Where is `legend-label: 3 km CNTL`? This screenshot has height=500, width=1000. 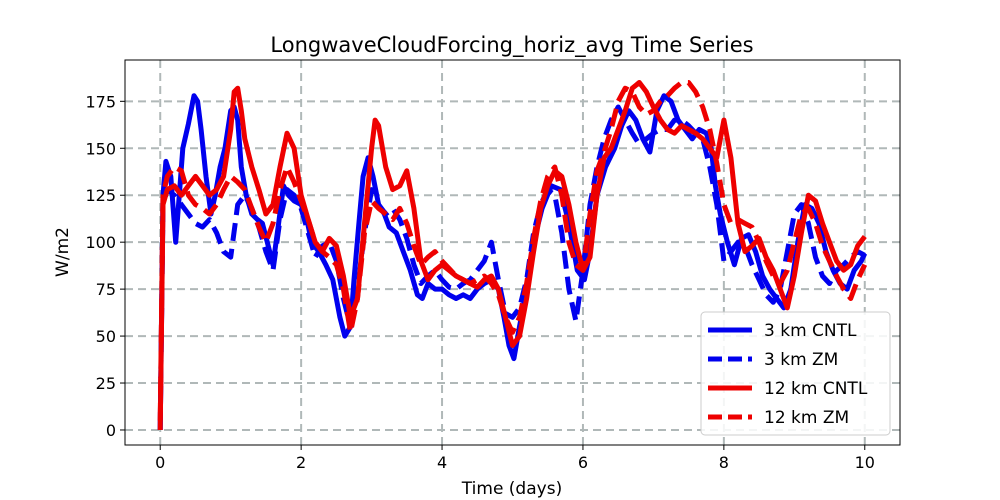 legend-label: 3 km CNTL is located at coordinates (810, 331).